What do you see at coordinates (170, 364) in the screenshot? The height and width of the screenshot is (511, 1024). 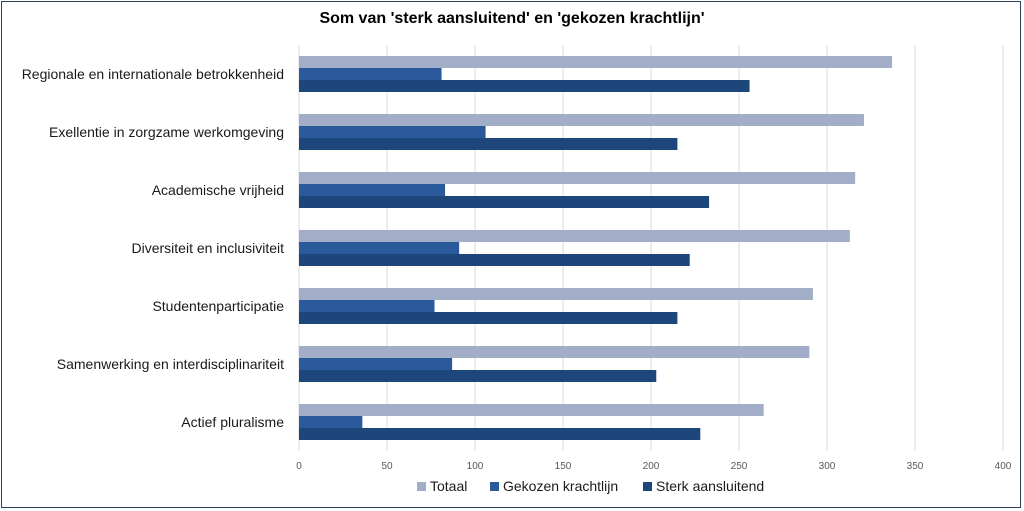 I see `category-label: Samenwerking en interdisciplinariteit` at bounding box center [170, 364].